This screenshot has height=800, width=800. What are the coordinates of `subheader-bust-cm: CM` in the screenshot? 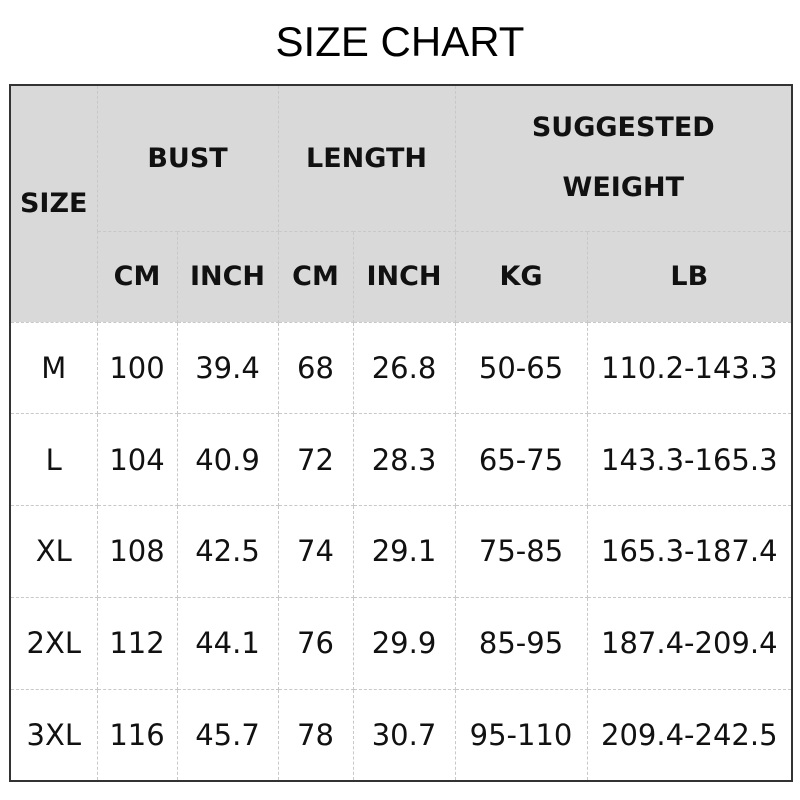 It's located at (137, 276).